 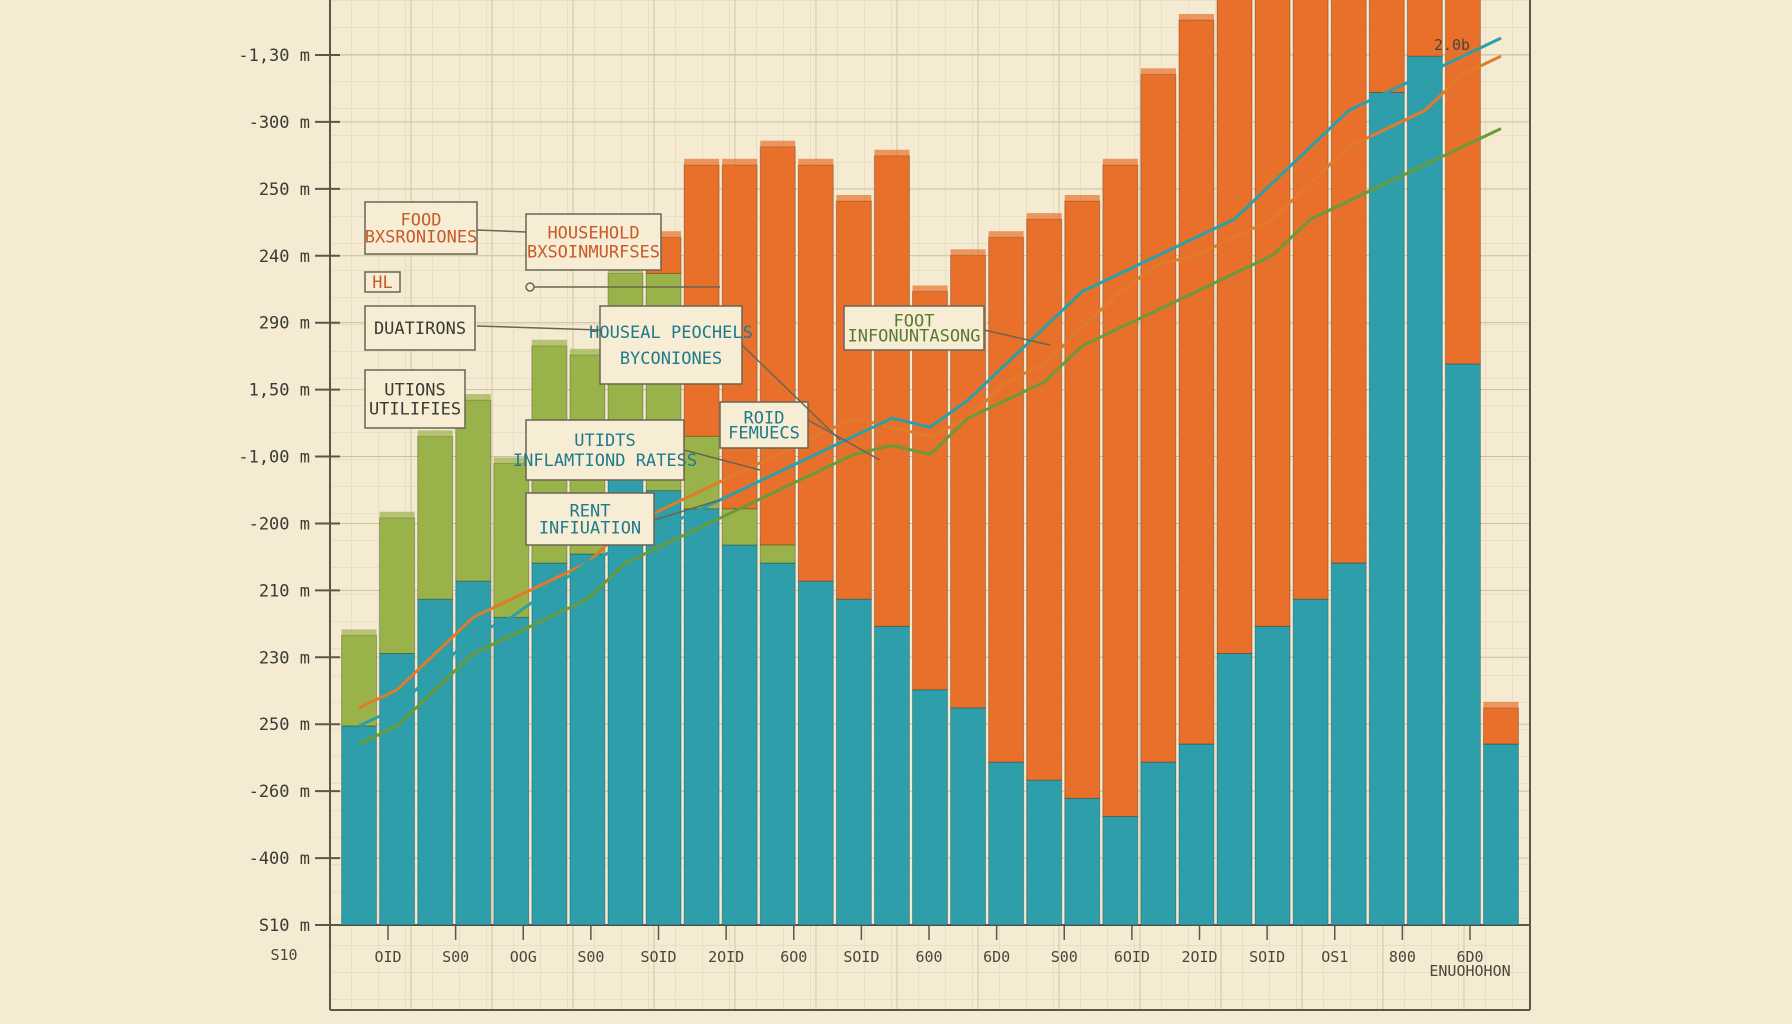 What do you see at coordinates (279, 524) in the screenshot?
I see `y-tick-label: -200 m` at bounding box center [279, 524].